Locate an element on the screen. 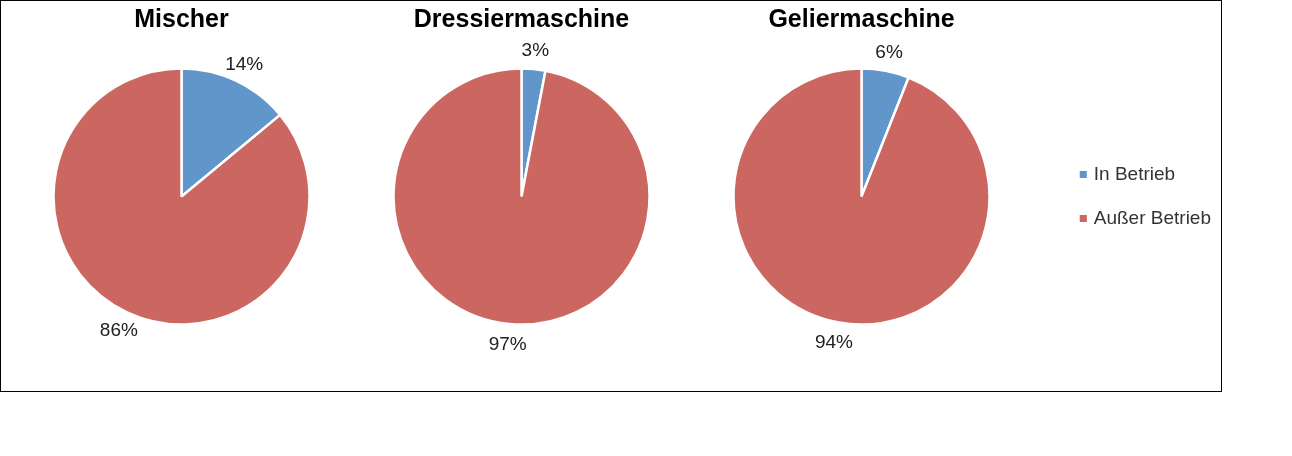 The width and height of the screenshot is (1292, 456). data-label: 97% is located at coordinates (507, 343).